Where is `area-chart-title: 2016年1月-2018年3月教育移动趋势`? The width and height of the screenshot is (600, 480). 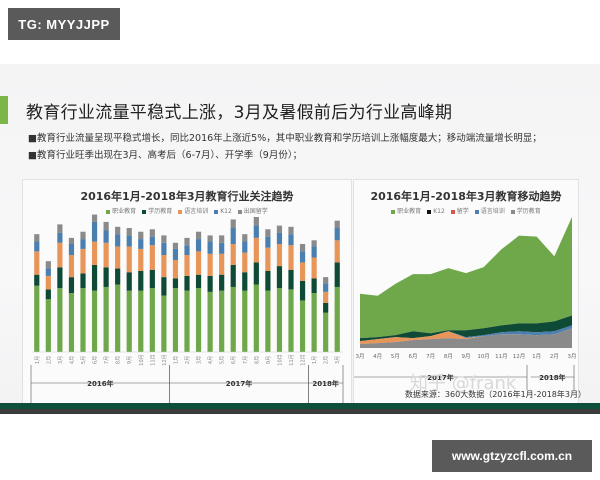
area-chart-title: 2016年1月-2018年3月教育移动趋势 is located at coordinates (466, 196).